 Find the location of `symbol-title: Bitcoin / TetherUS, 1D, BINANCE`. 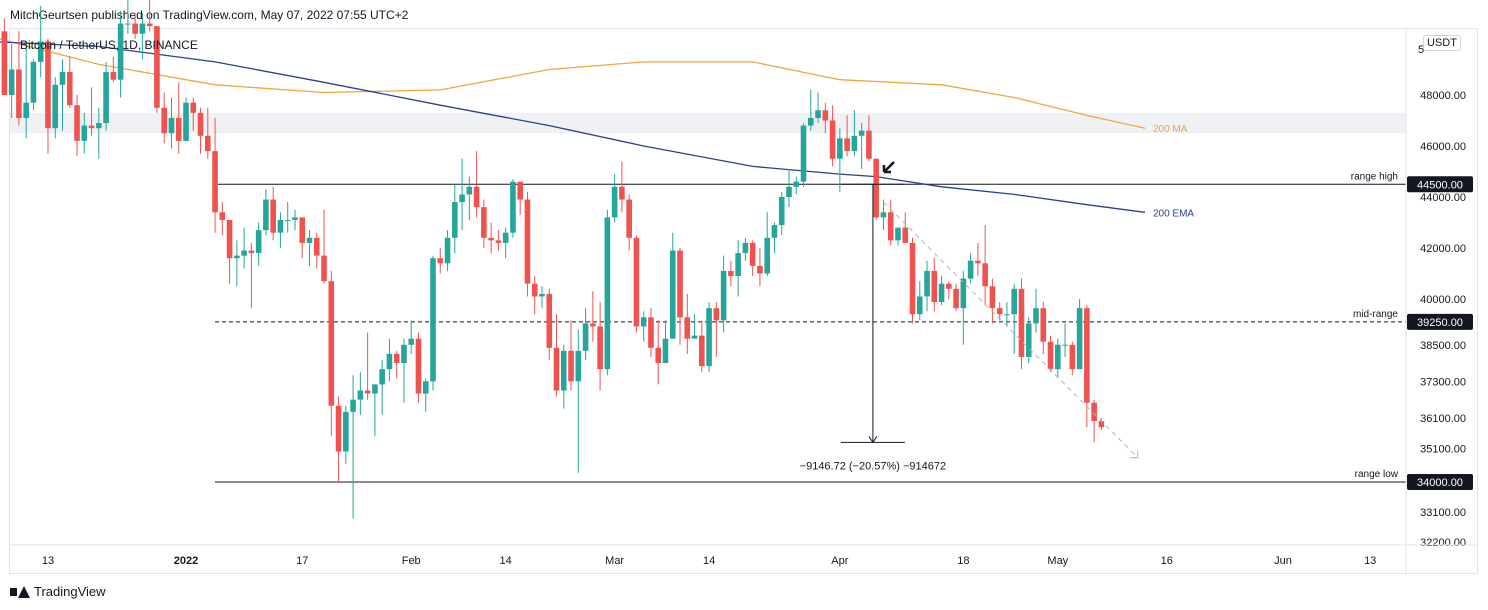

symbol-title: Bitcoin / TetherUS, 1D, BINANCE is located at coordinates (109, 45).